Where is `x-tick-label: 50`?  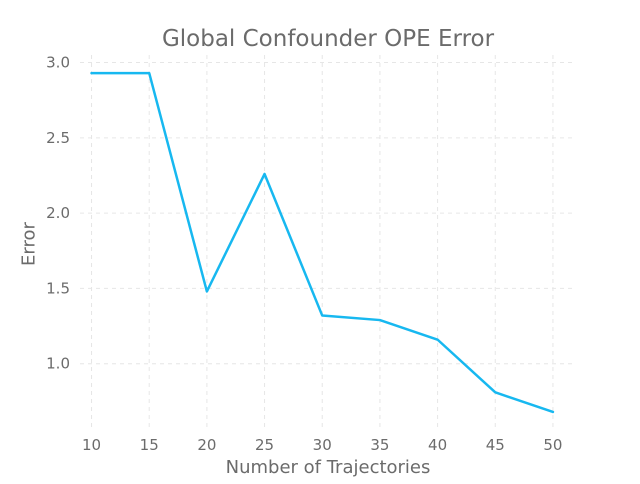 x-tick-label: 50 is located at coordinates (552, 445).